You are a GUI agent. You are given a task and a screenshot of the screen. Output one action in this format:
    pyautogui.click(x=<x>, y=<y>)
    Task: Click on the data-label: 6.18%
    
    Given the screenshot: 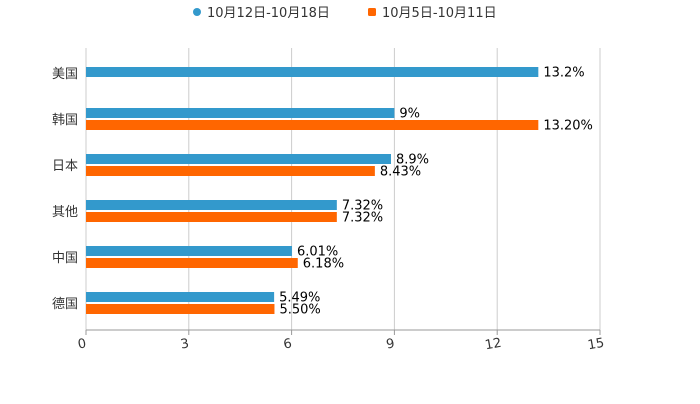 What is the action you would take?
    pyautogui.click(x=323, y=264)
    